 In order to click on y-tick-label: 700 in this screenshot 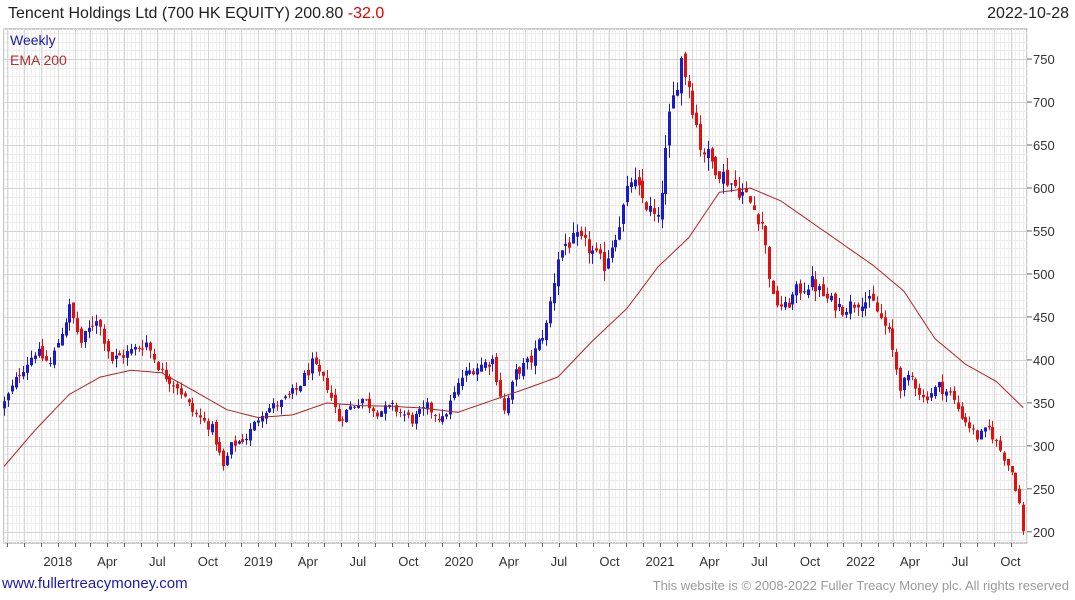, I will do `click(1044, 102)`.